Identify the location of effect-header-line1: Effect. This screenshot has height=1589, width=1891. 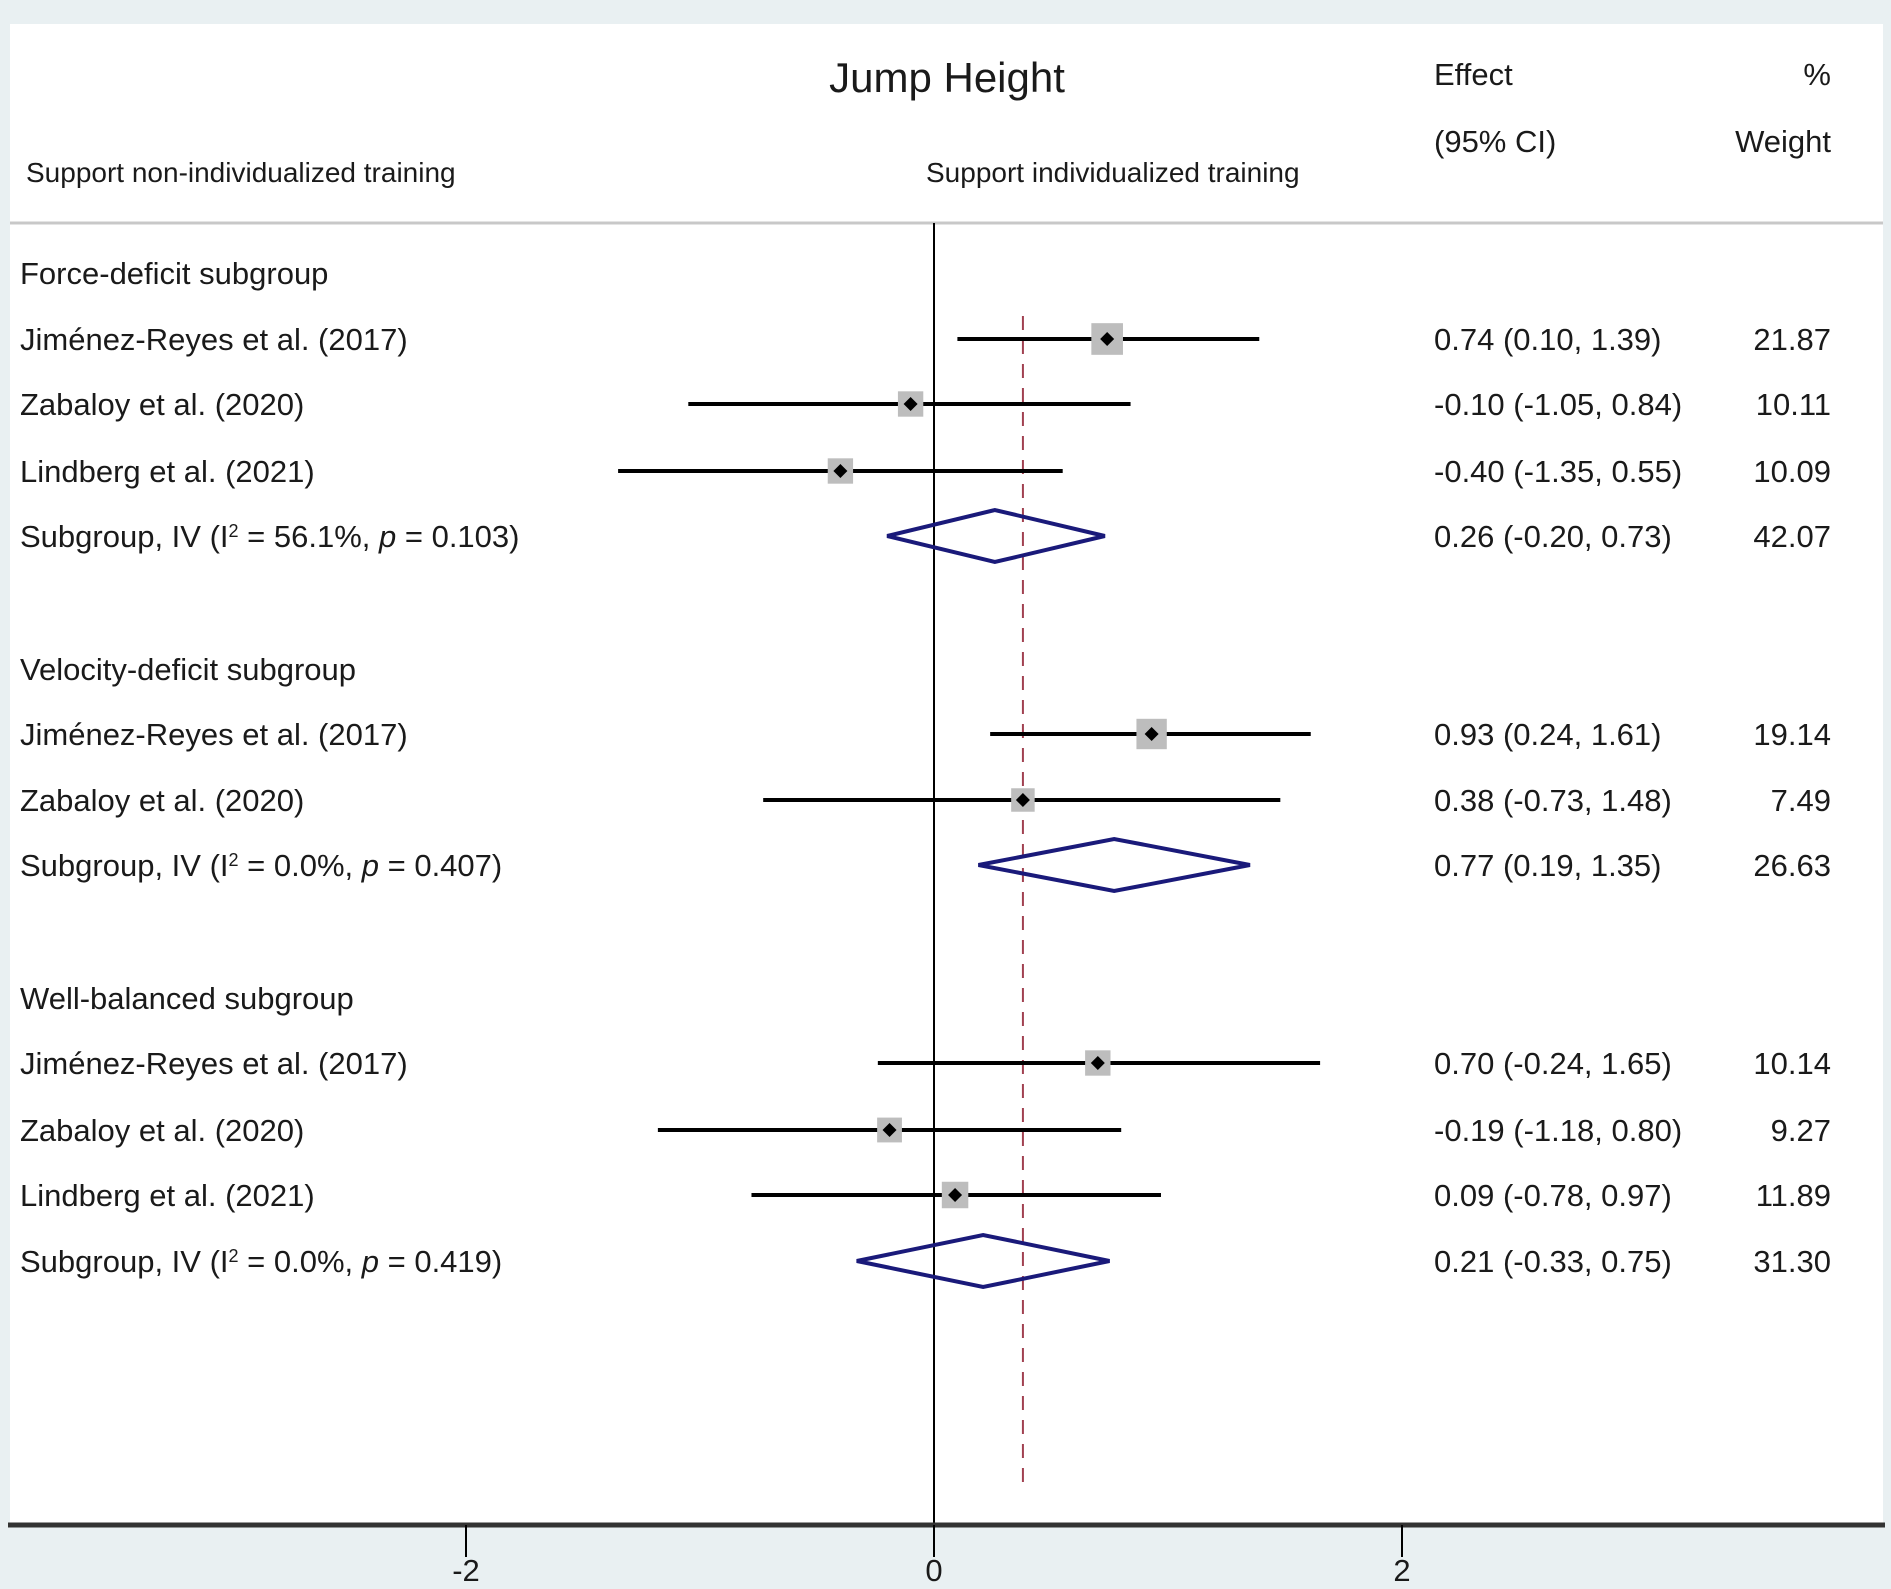
(1473, 74).